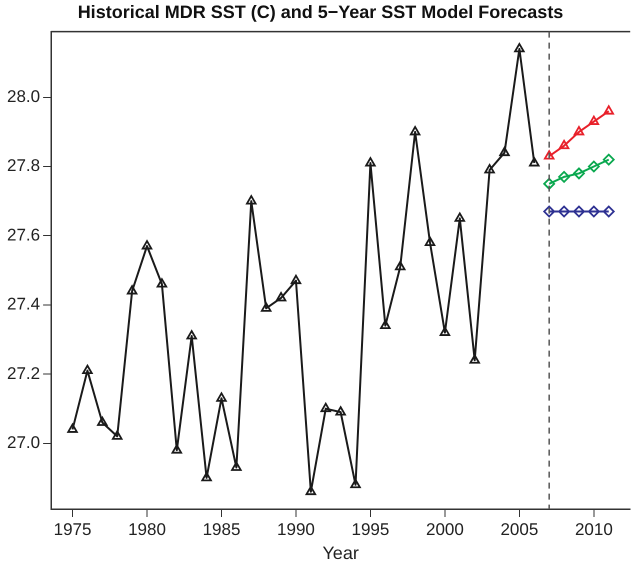 This screenshot has width=637, height=567. I want to click on x-tick-label: 2000, so click(445, 529).